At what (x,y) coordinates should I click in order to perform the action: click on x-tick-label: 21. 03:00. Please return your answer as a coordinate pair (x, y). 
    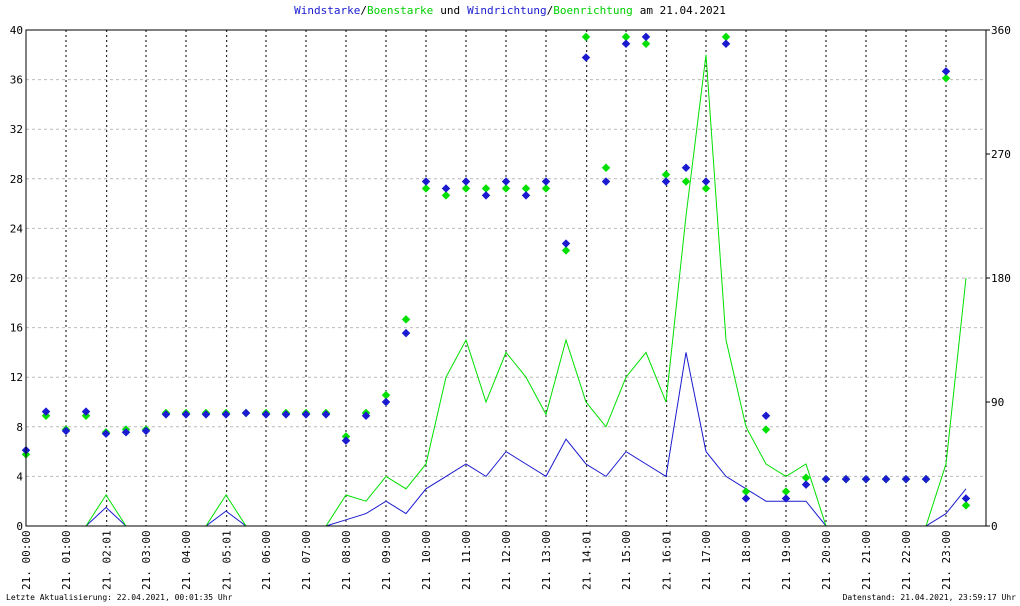
    Looking at the image, I should click on (146, 560).